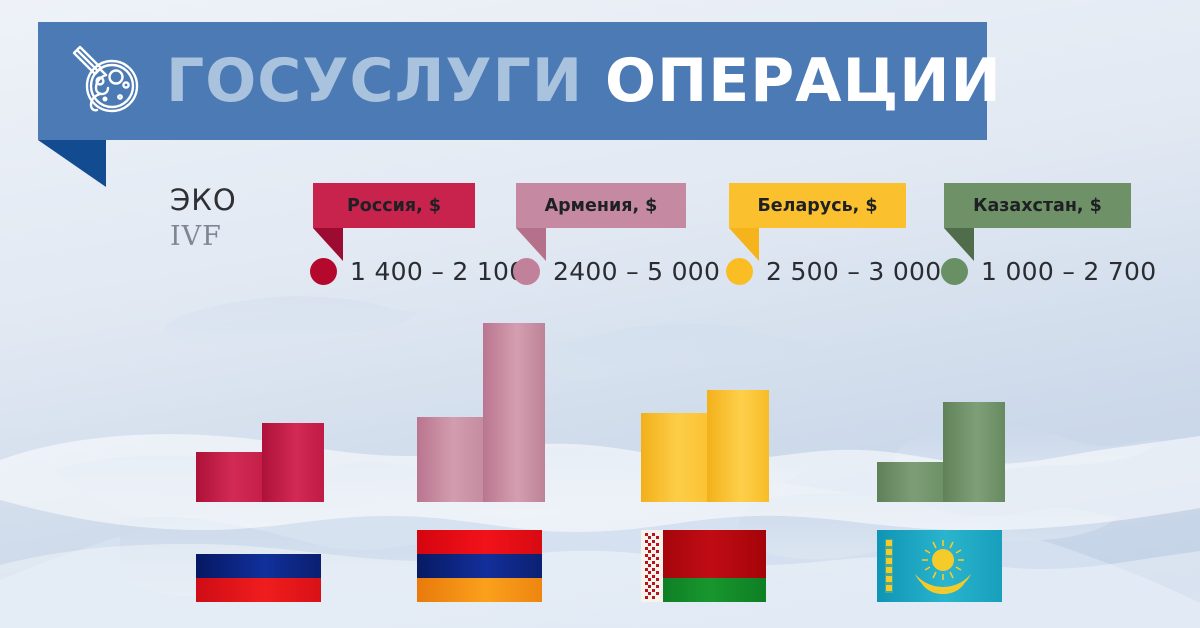 This screenshot has height=628, width=1200. I want to click on title-part-2: ОПЕРАЦИИ, so click(803, 81).